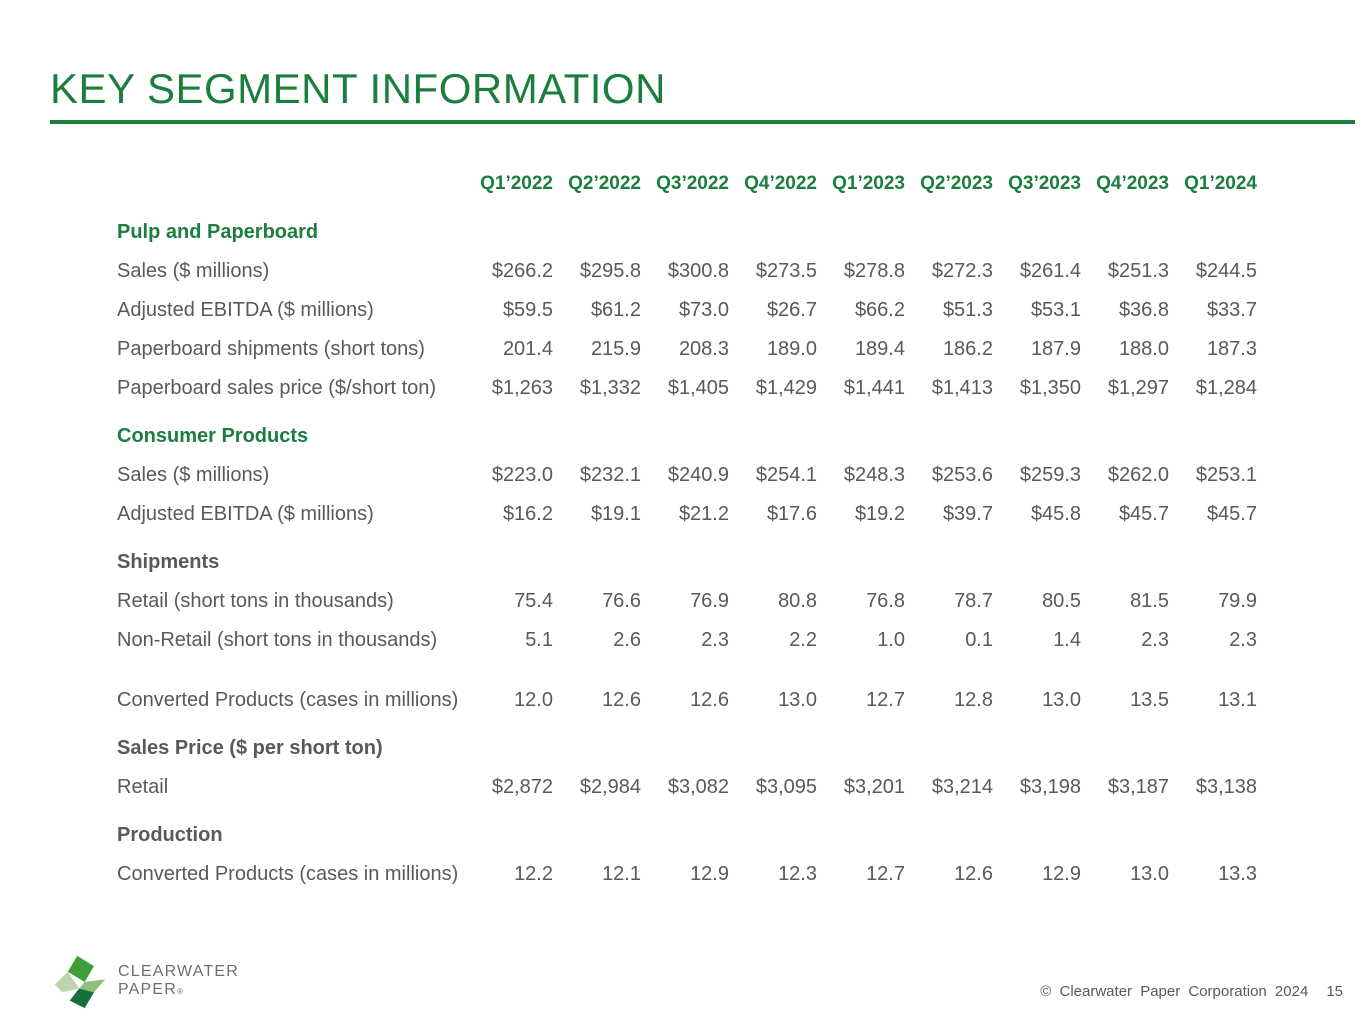 The image size is (1365, 1024). I want to click on cell-value: $73.0, so click(703, 310).